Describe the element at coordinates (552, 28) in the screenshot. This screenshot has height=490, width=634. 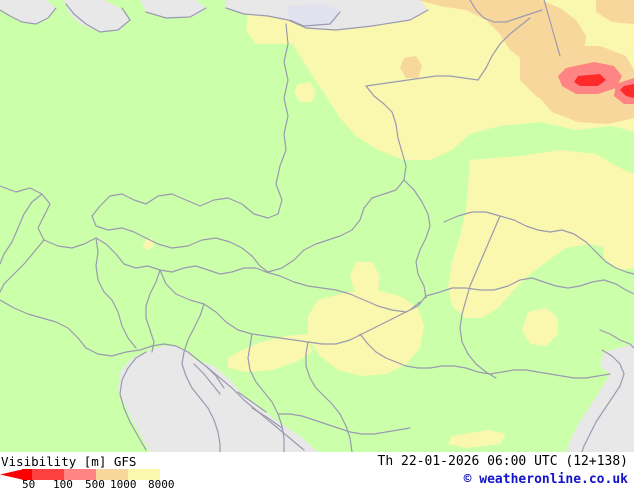
I see `border-by-ua` at that location.